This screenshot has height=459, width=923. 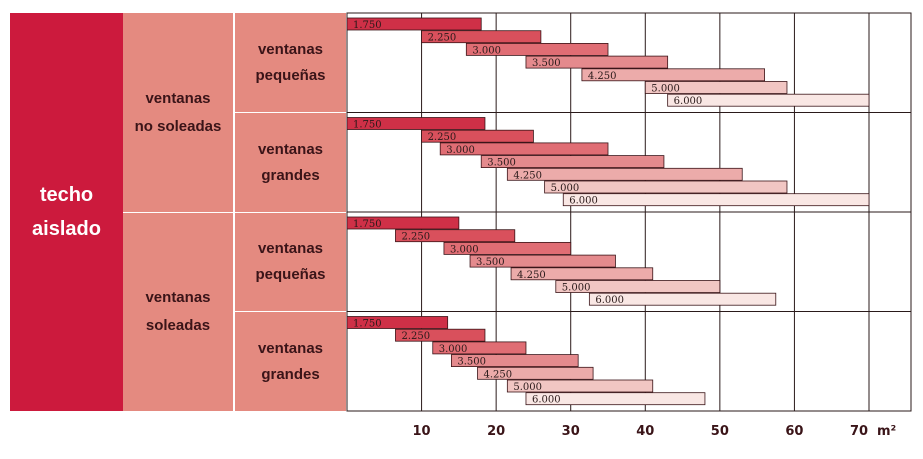 What do you see at coordinates (178, 113) in the screenshot?
I see `group-header-no-soleadas: ventanas no soleadas` at bounding box center [178, 113].